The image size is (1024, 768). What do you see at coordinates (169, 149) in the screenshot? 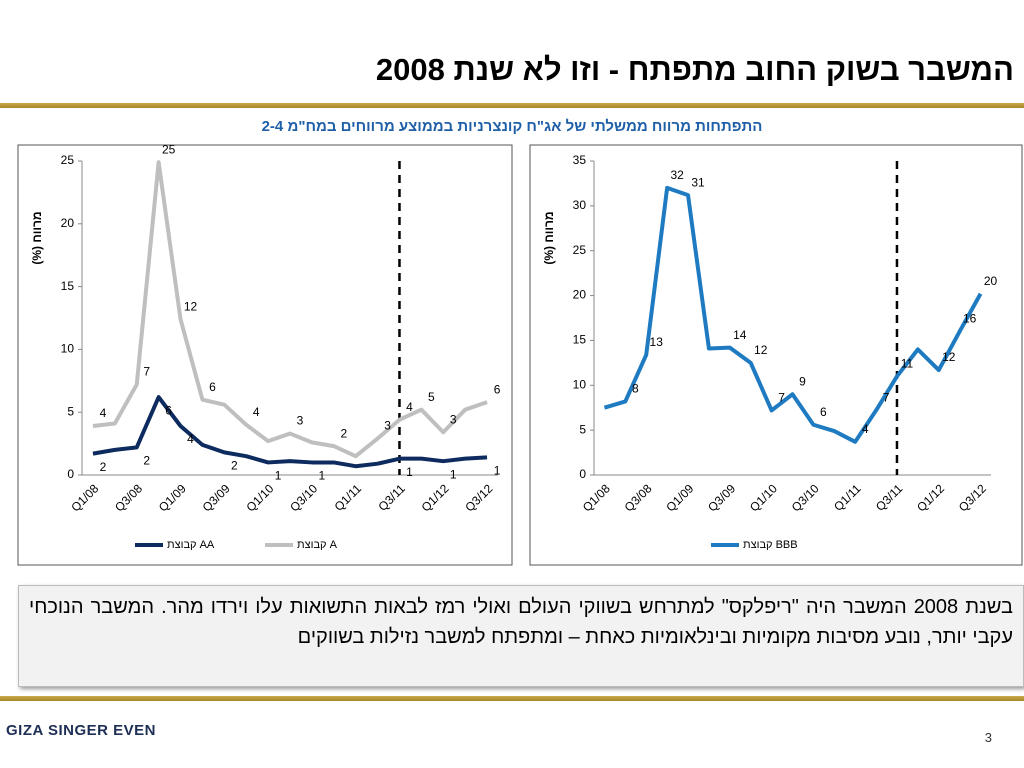
I see `data-label: 25` at bounding box center [169, 149].